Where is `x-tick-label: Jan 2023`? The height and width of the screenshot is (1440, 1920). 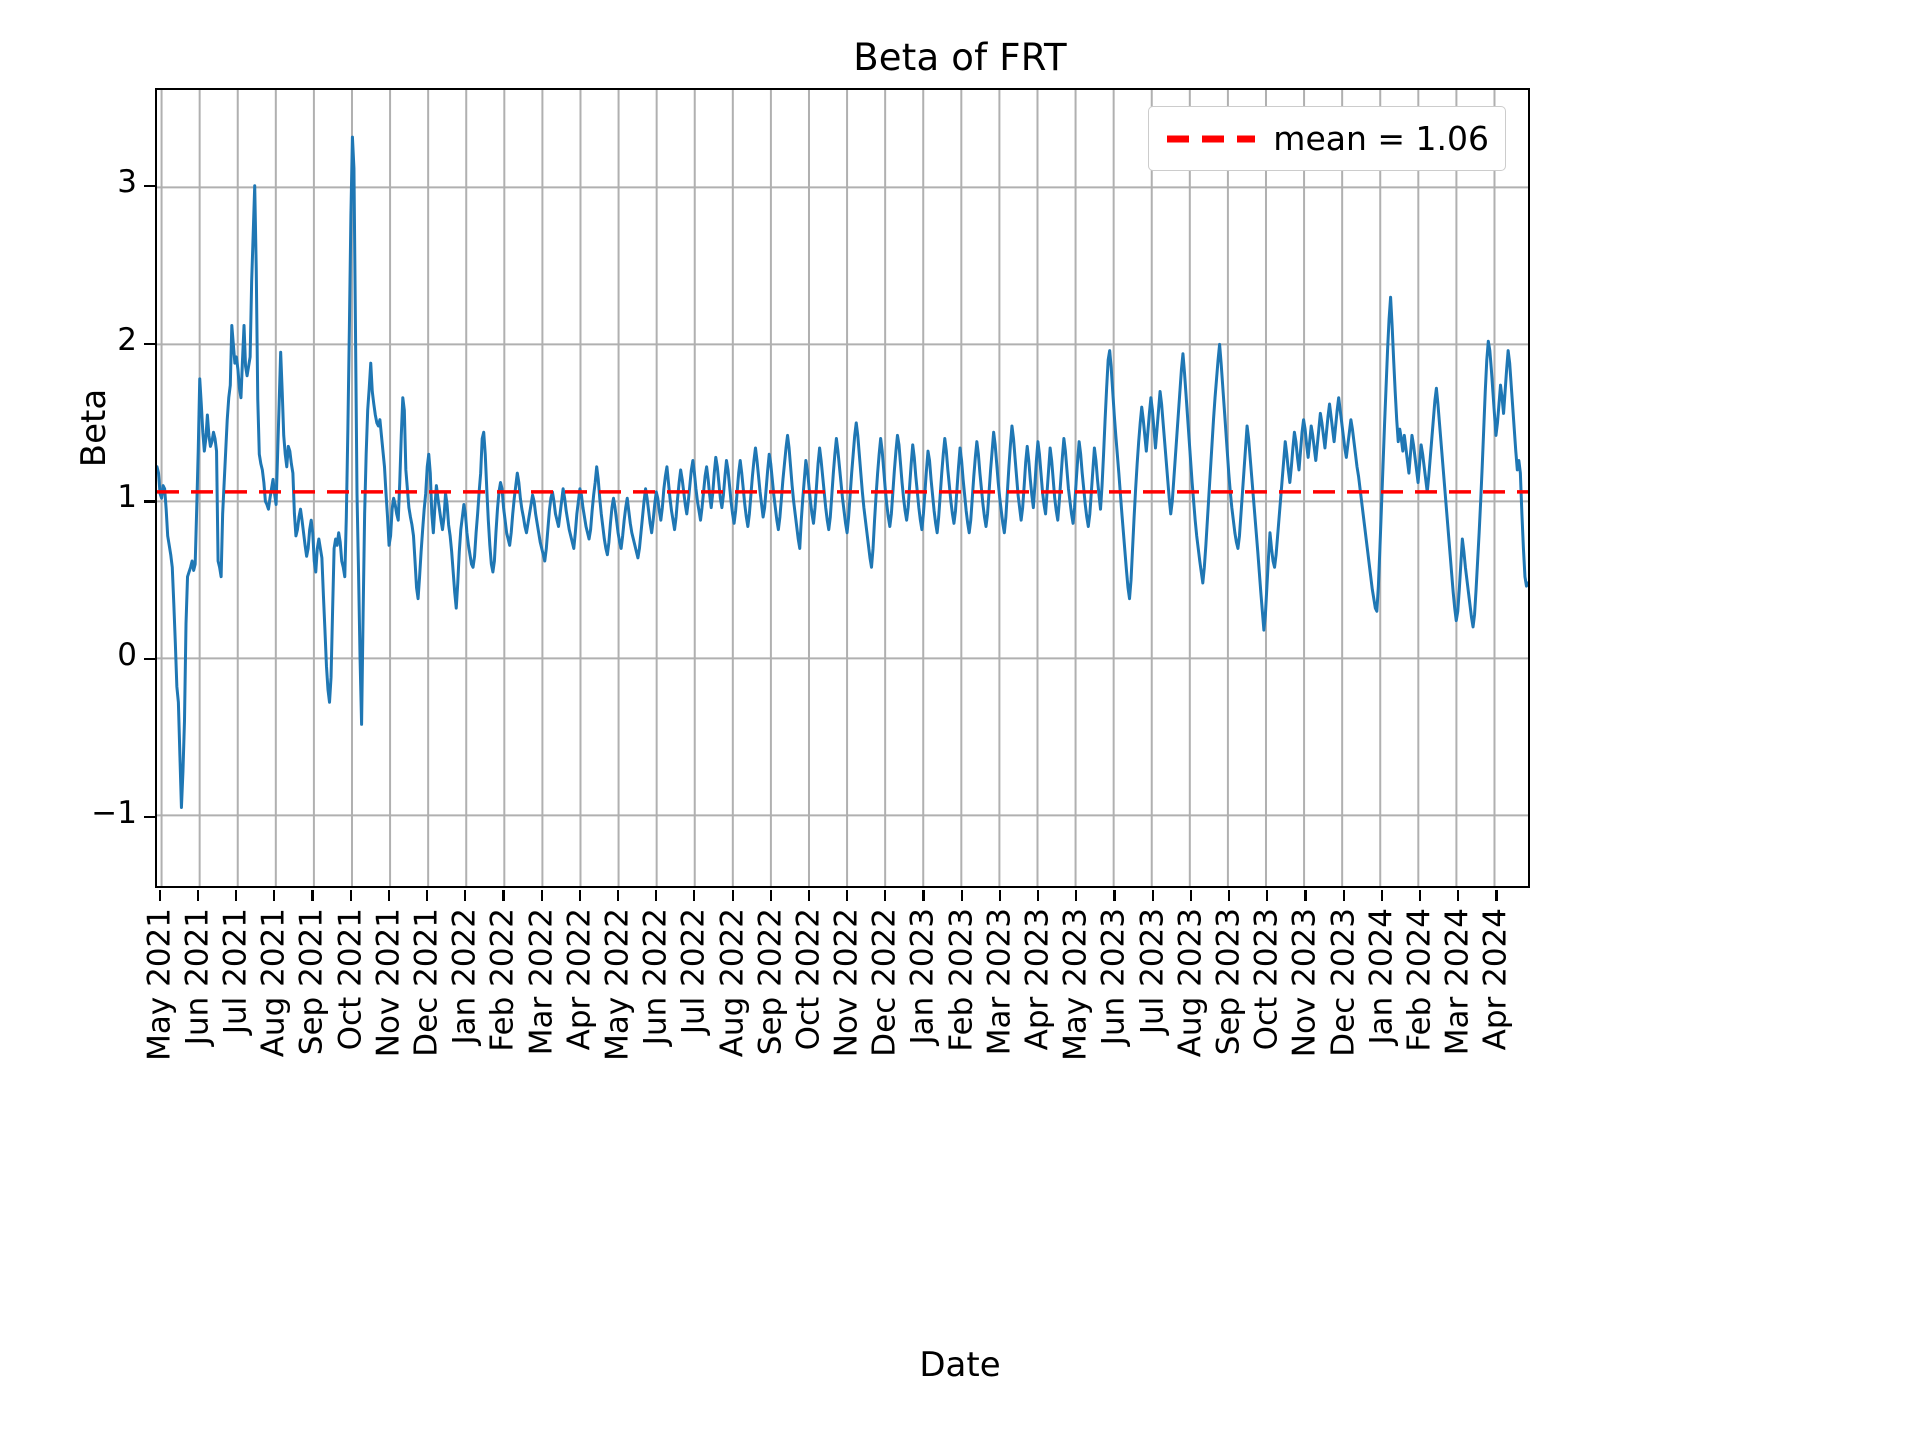
x-tick-label: Jan 2023 is located at coordinates (922, 1023).